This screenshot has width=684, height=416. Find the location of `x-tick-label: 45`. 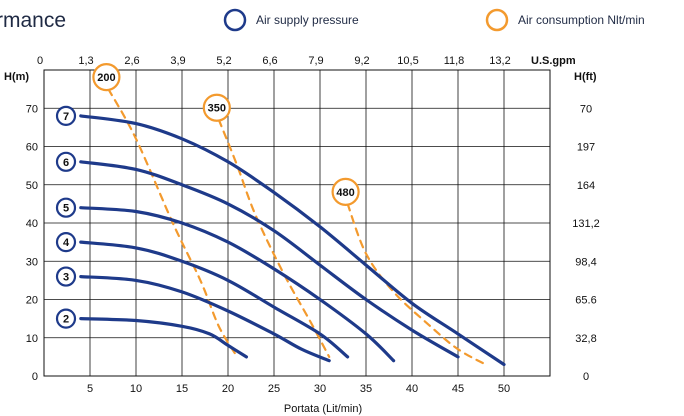

x-tick-label: 45 is located at coordinates (458, 389).